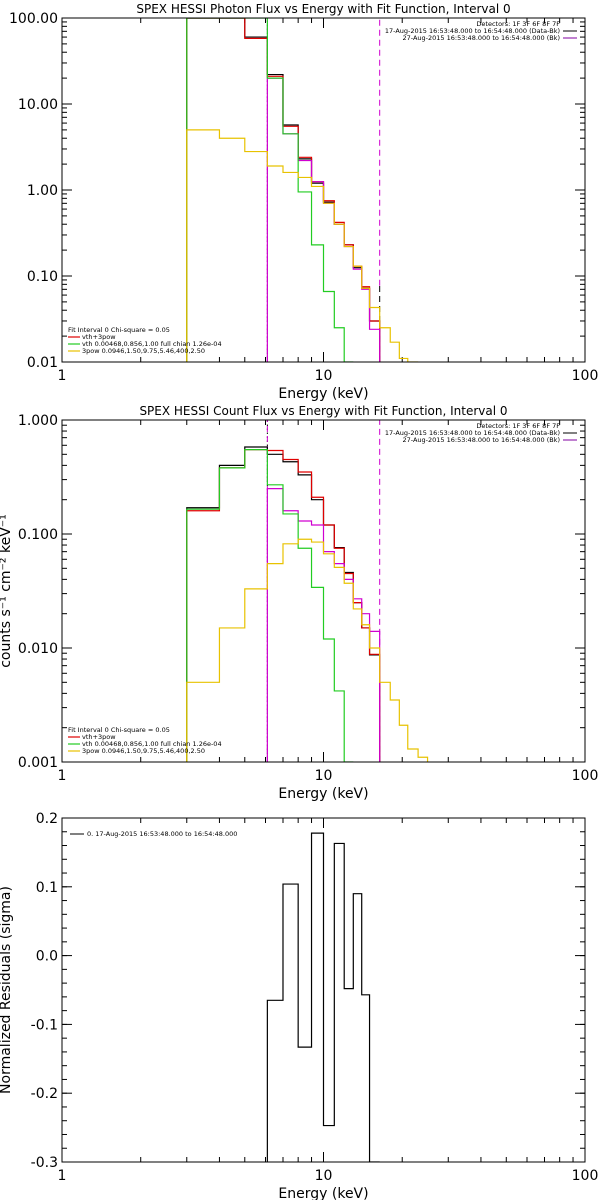  What do you see at coordinates (38, 421) in the screenshot?
I see `y-tick-label: 1.000` at bounding box center [38, 421].